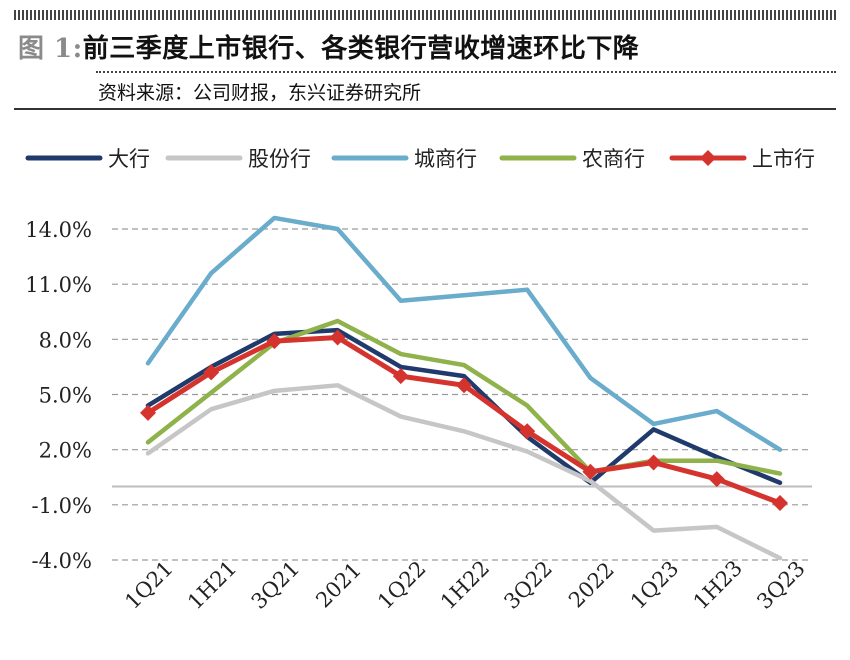 The width and height of the screenshot is (850, 660). What do you see at coordinates (279, 159) in the screenshot?
I see `legend-label: 股份行` at bounding box center [279, 159].